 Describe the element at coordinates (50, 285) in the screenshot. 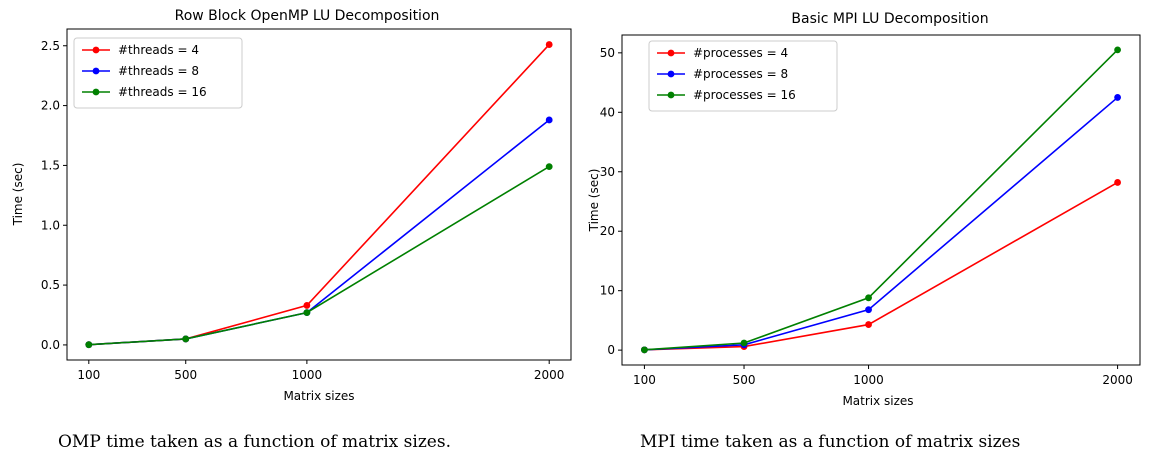

I see `y-tick-label: 0.5` at that location.